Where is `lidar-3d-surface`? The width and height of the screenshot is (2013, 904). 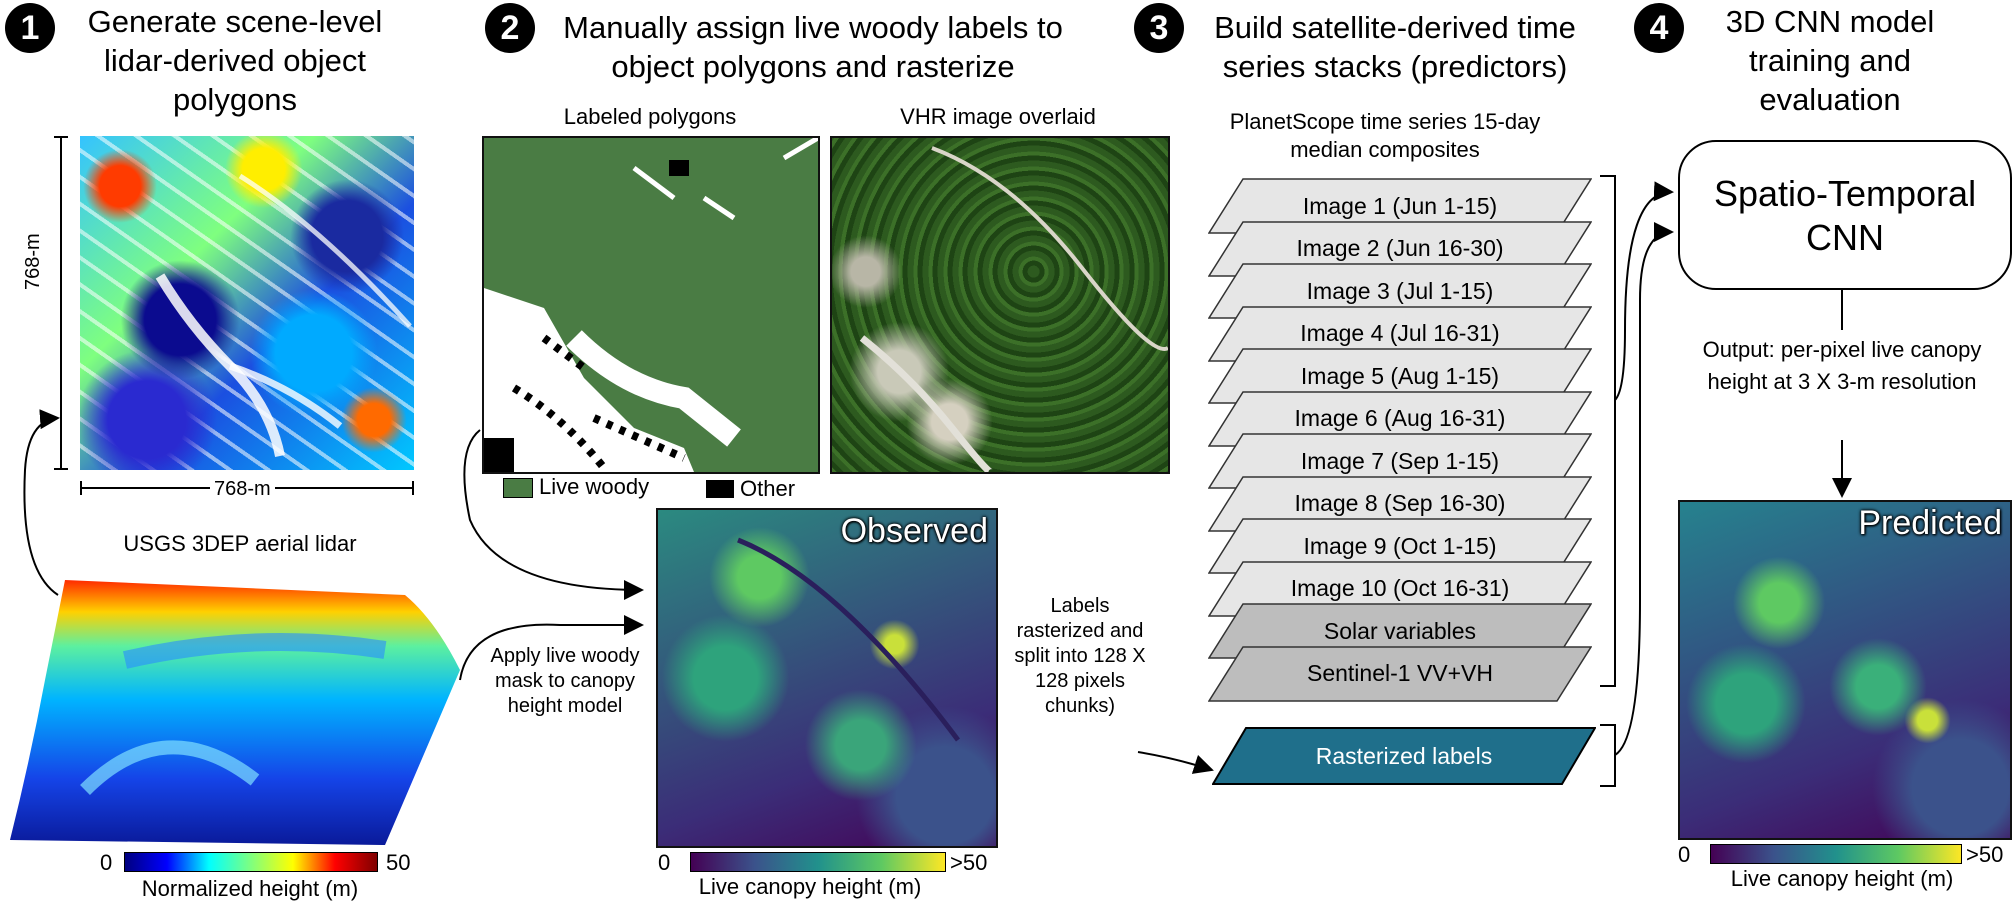 lidar-3d-surface is located at coordinates (235, 712).